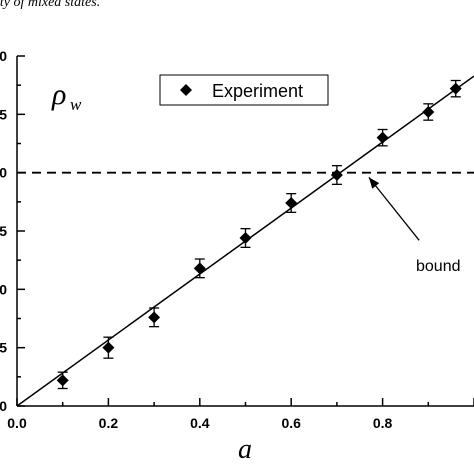 The height and width of the screenshot is (474, 474). I want to click on x-tick-label: 0.4, so click(200, 423).